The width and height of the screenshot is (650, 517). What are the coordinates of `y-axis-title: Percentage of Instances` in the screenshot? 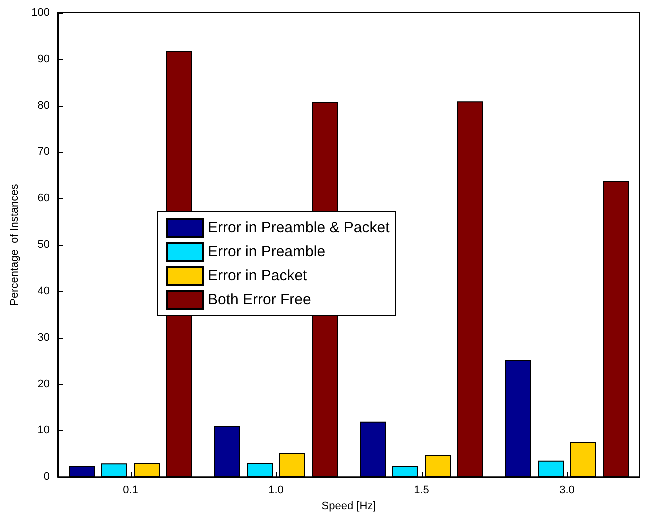 It's located at (15, 245).